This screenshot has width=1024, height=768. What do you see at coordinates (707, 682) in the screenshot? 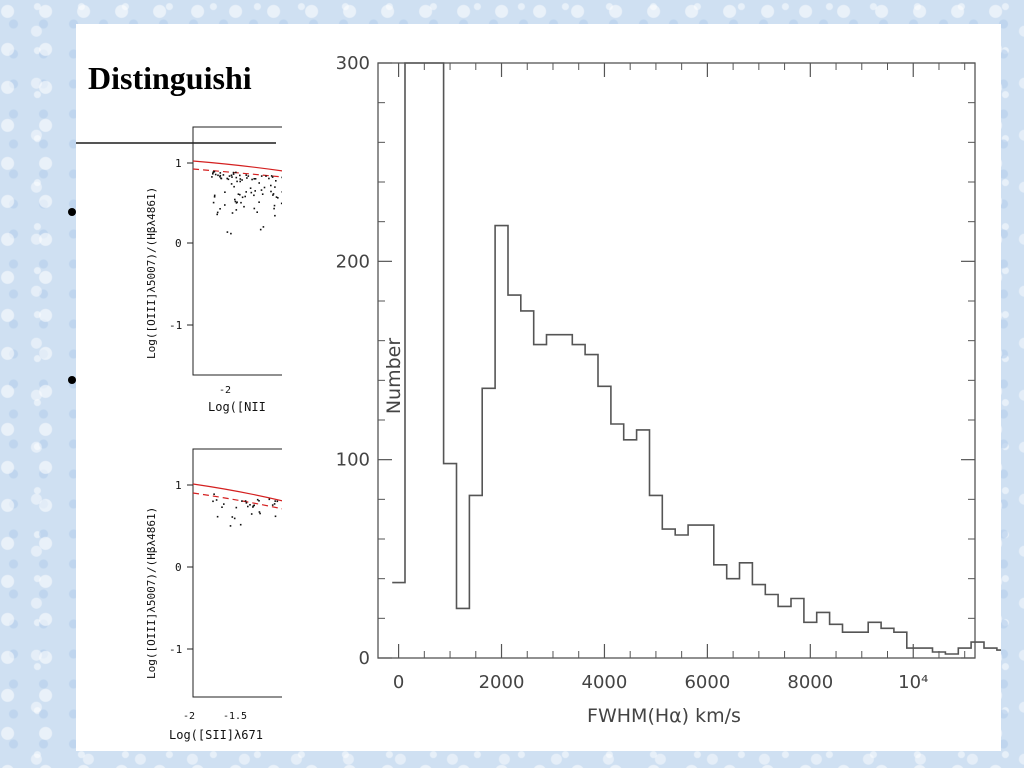
I see `x-tick-label: 6000` at bounding box center [707, 682].